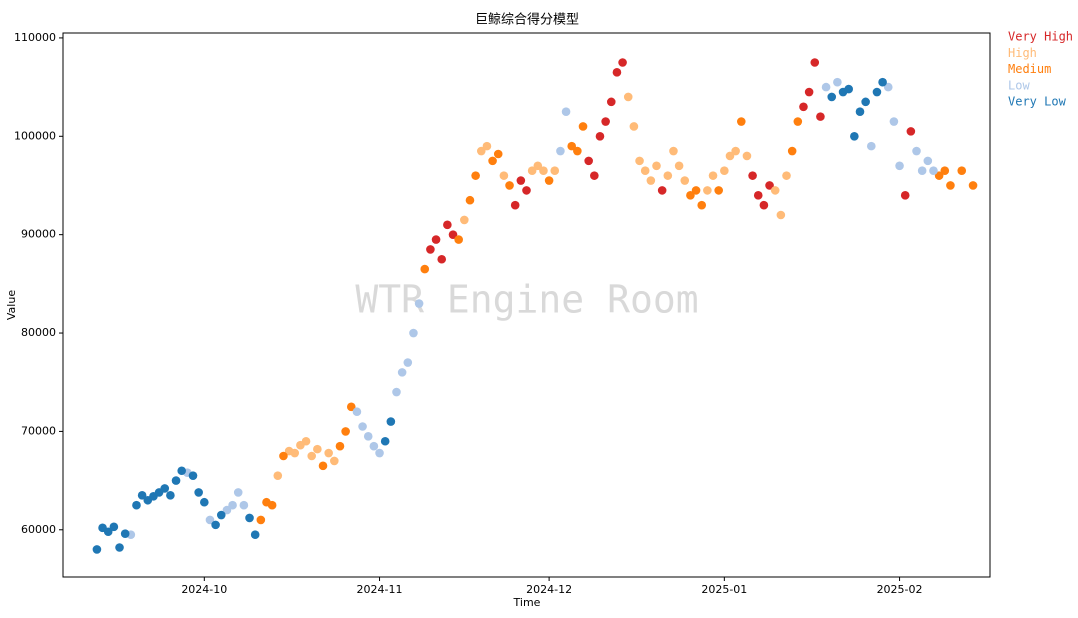 The image size is (1078, 618). What do you see at coordinates (380, 589) in the screenshot?
I see `x-tick-label: 2024-11` at bounding box center [380, 589].